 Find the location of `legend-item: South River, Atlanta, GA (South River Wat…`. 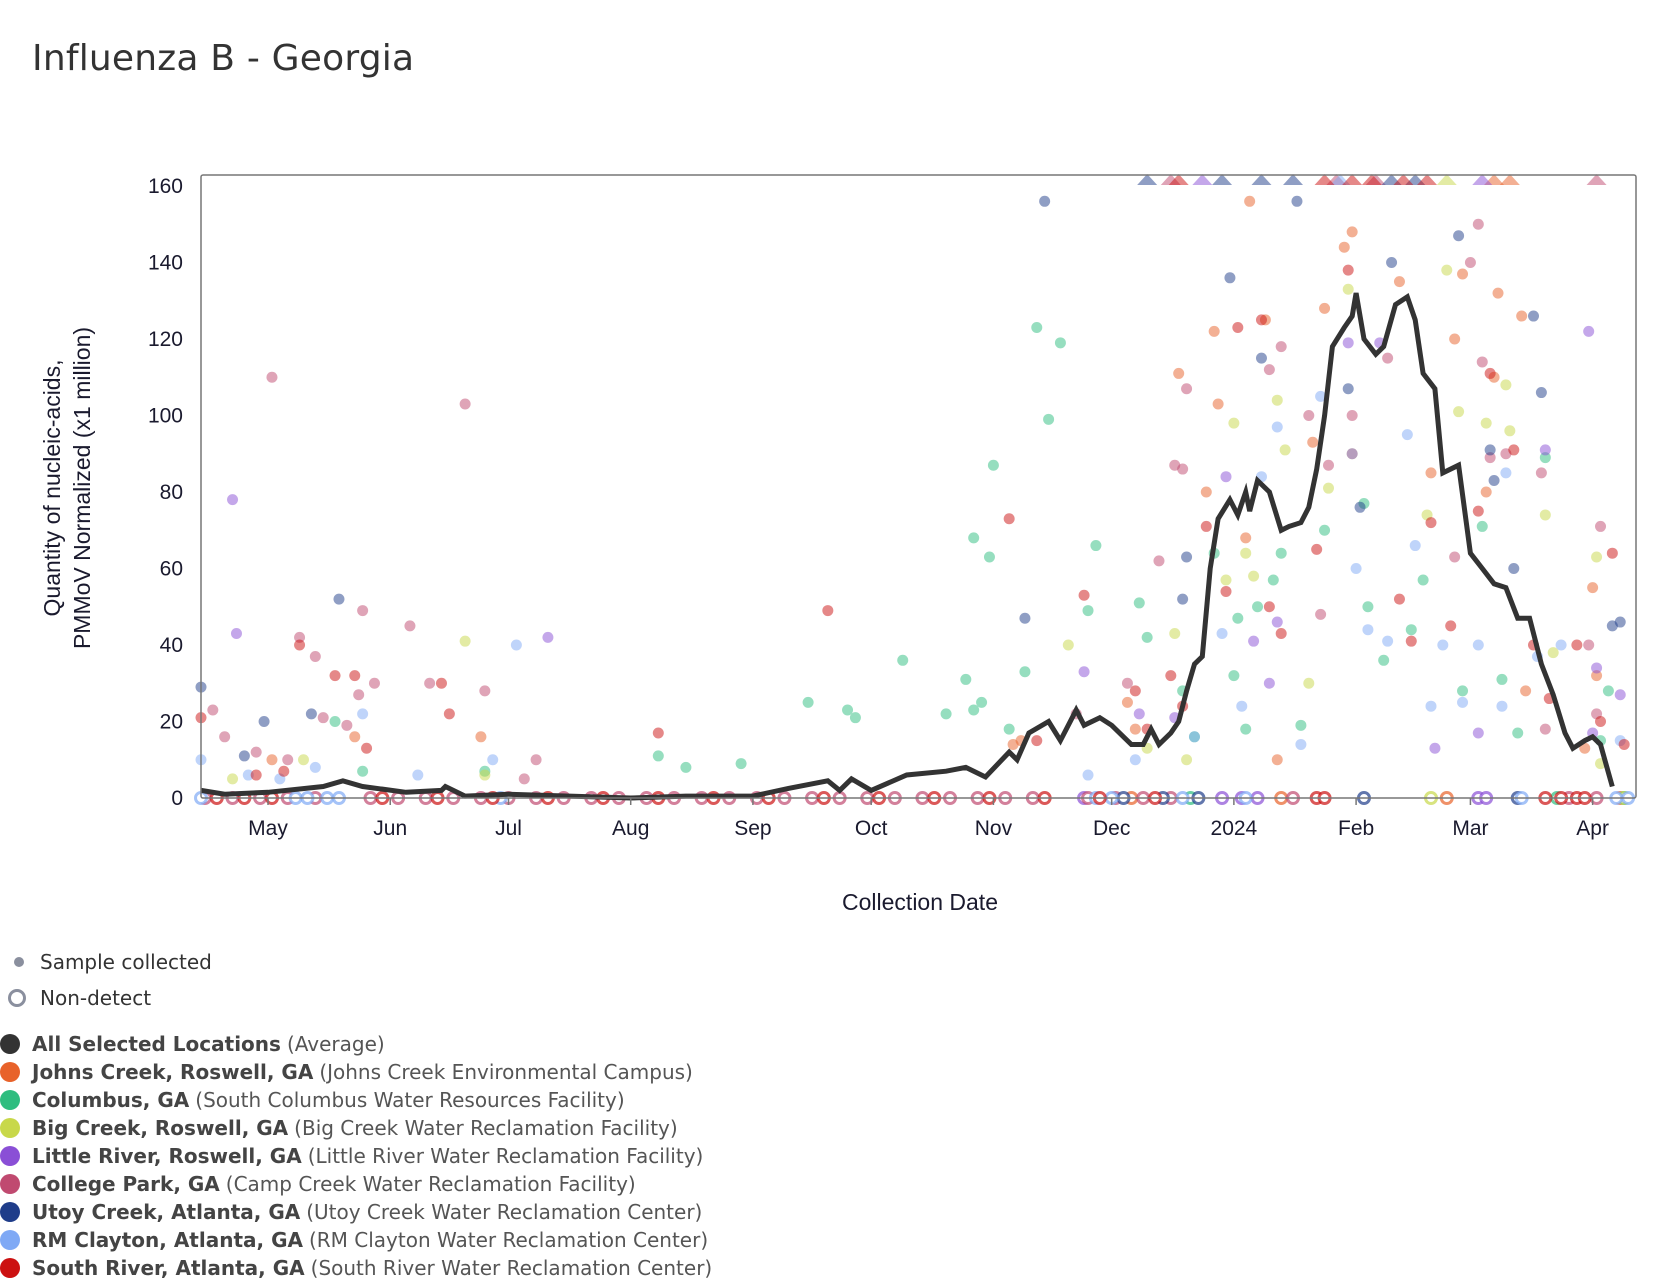

legend-item: South River, Atlanta, GA (South River Wat… is located at coordinates (356, 1268).